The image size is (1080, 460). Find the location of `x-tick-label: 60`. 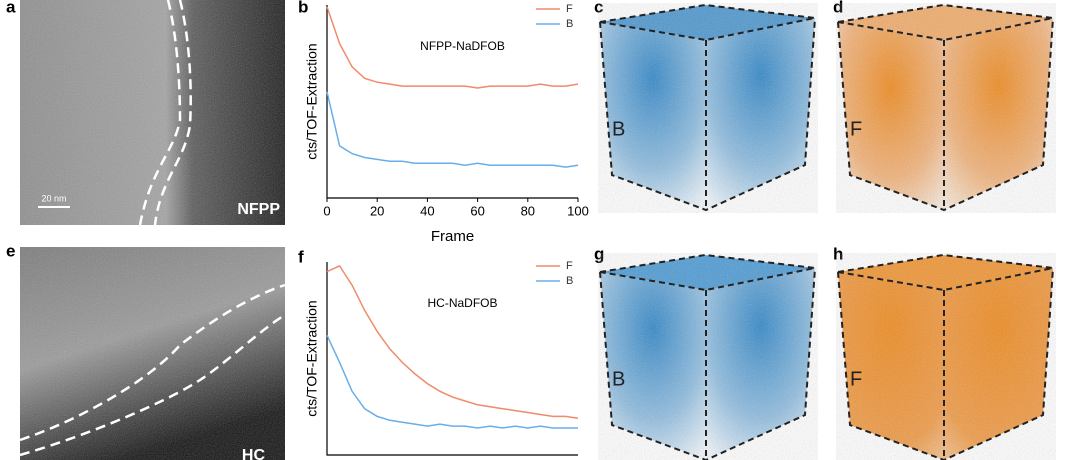

x-tick-label: 60 is located at coordinates (477, 210).